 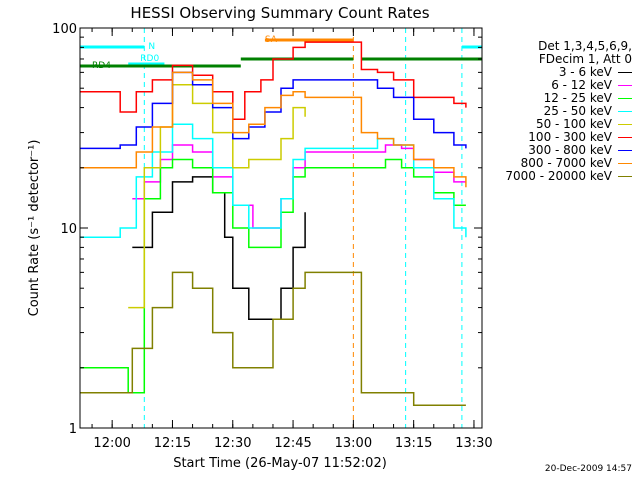 I want to click on y-tick-label: 1, so click(x=73, y=429).